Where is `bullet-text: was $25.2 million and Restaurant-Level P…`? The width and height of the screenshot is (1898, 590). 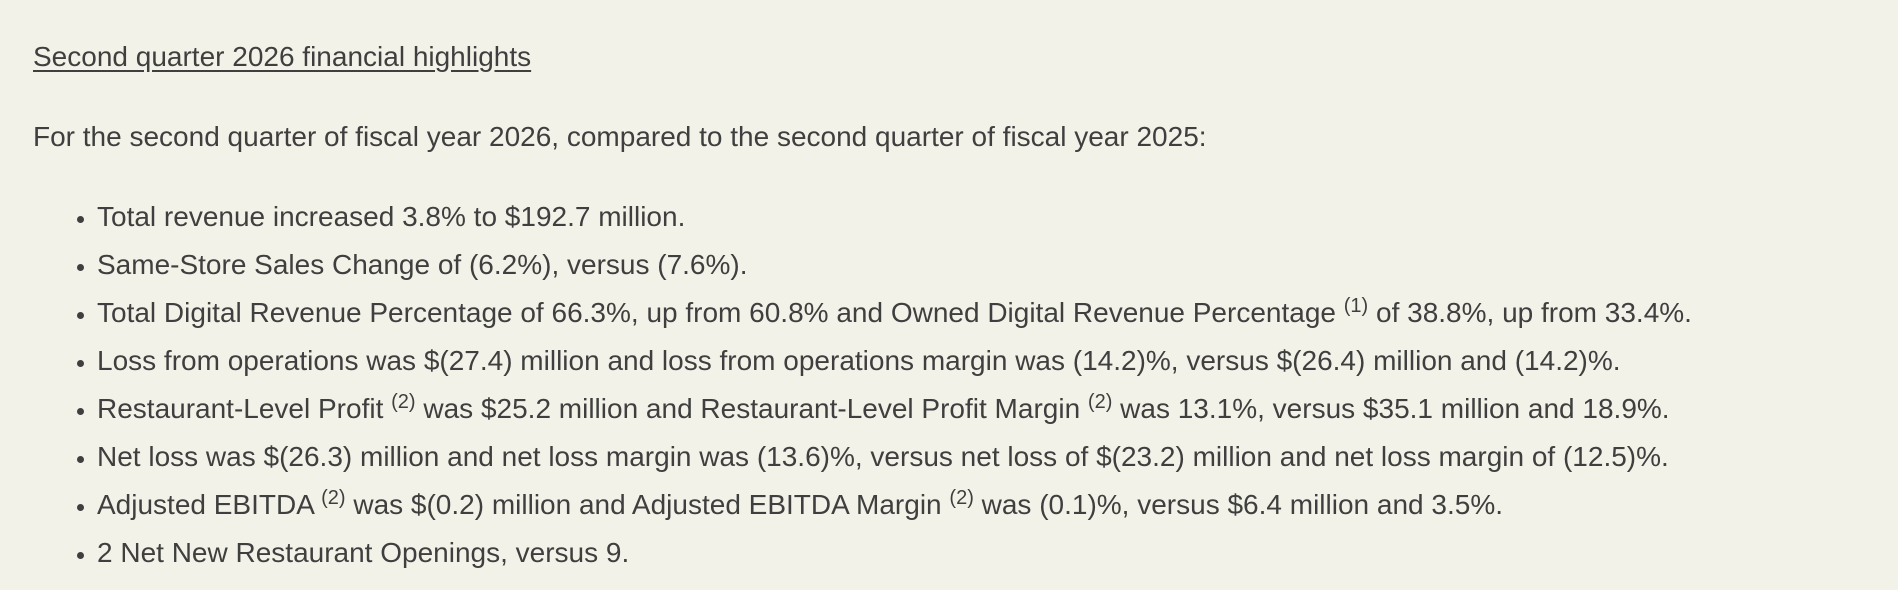
bullet-text: was $25.2 million and Restaurant-Level P… is located at coordinates (751, 408).